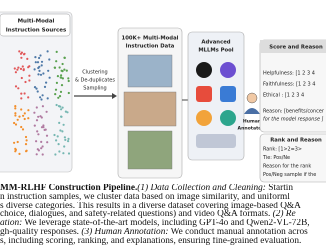 Image resolution: width=326 pixels, height=245 pixels. What do you see at coordinates (284, 215) in the screenshot?
I see `caption-text: (2) Re` at bounding box center [284, 215].